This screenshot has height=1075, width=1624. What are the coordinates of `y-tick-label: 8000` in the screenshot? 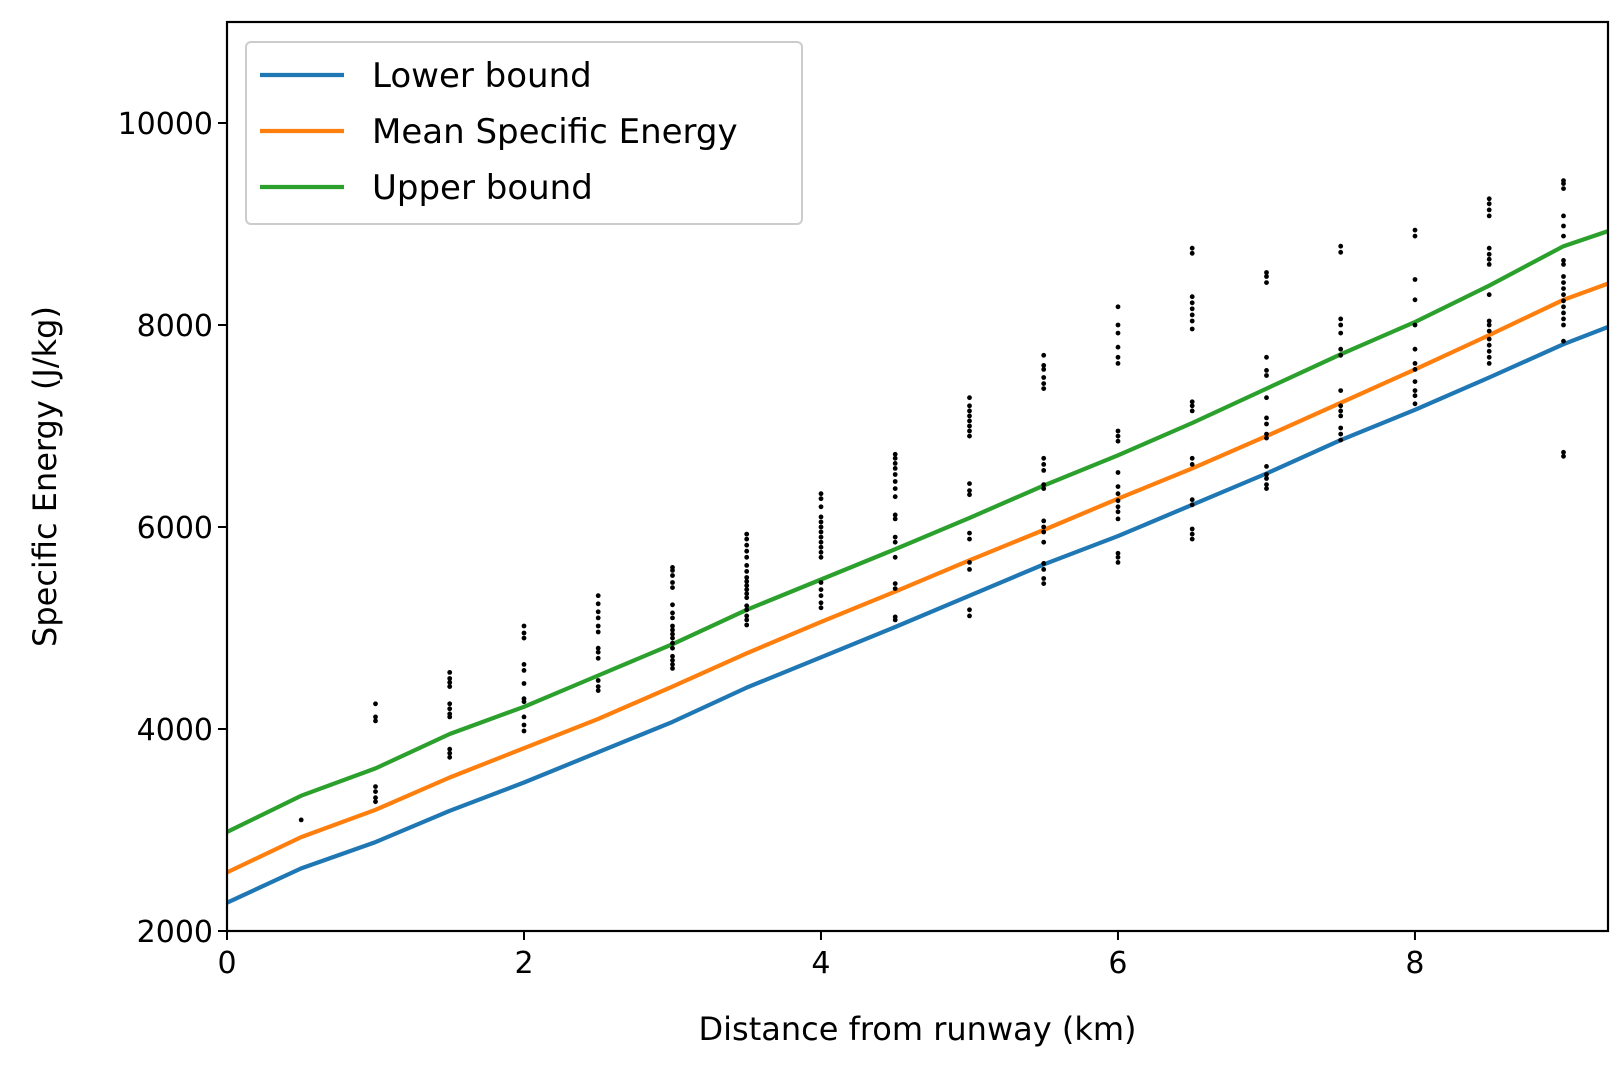 It's located at (175, 326).